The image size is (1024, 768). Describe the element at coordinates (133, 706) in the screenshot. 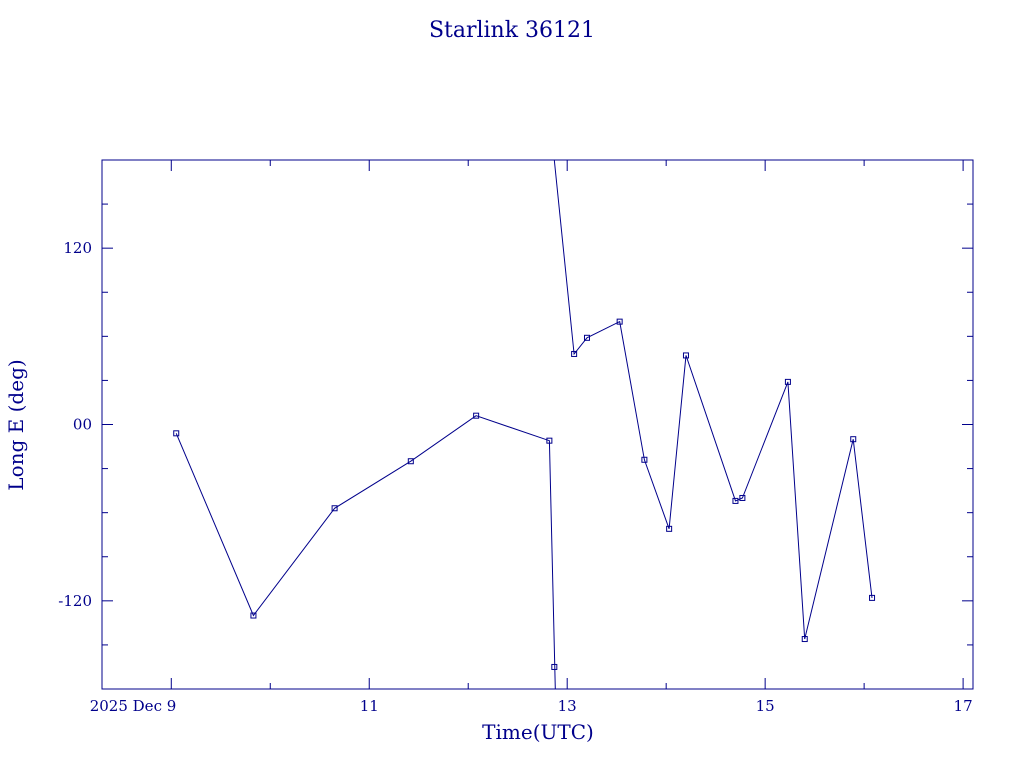

I see `x-tick-label: 2025 Dec 9` at that location.